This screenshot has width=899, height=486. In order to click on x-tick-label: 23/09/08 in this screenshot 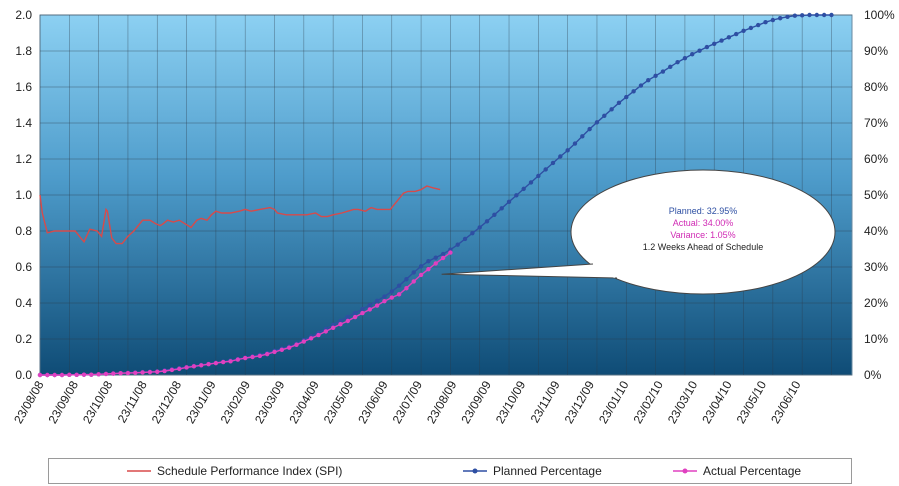, I will do `click(64, 402)`.